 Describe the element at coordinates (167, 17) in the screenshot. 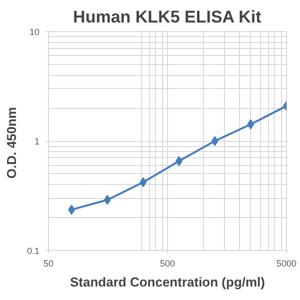

I see `chart-title: Human KLK5 ELISA Kit` at that location.